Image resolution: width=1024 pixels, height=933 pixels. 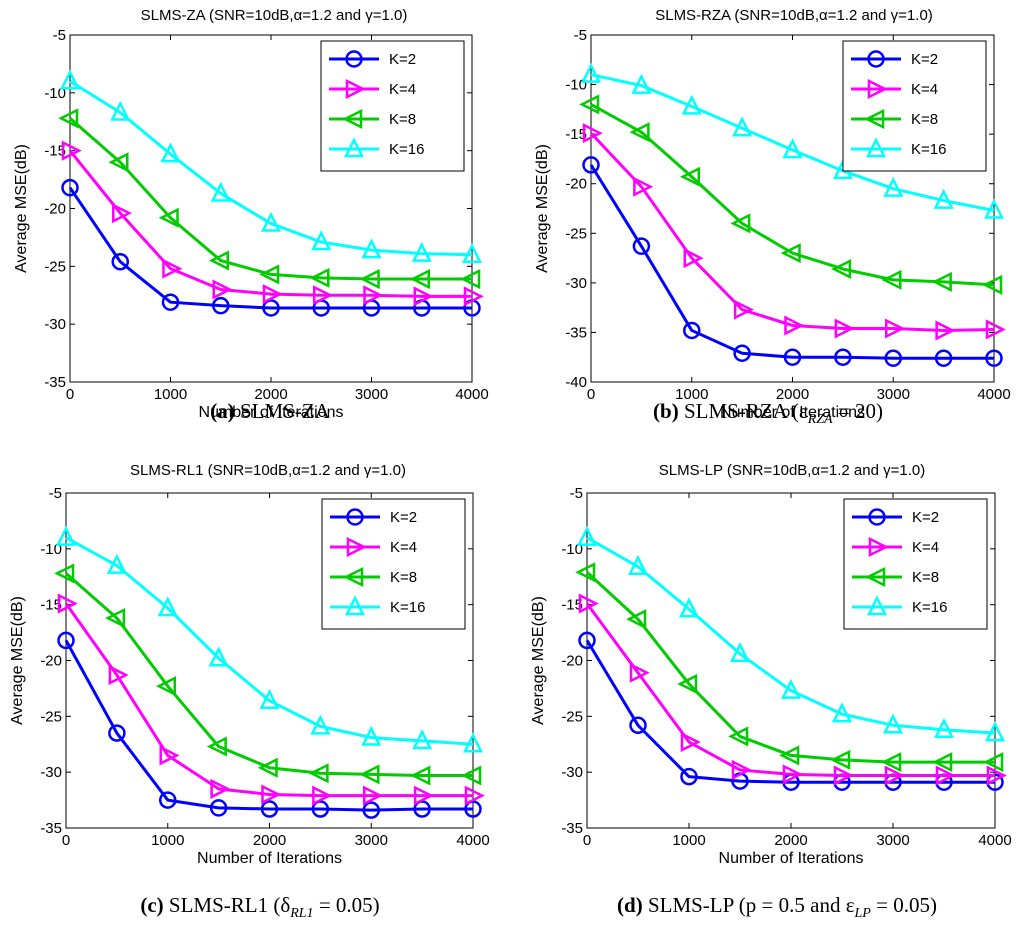 What do you see at coordinates (858, 411) in the screenshot?
I see `caption-value: = 20)` at bounding box center [858, 411].